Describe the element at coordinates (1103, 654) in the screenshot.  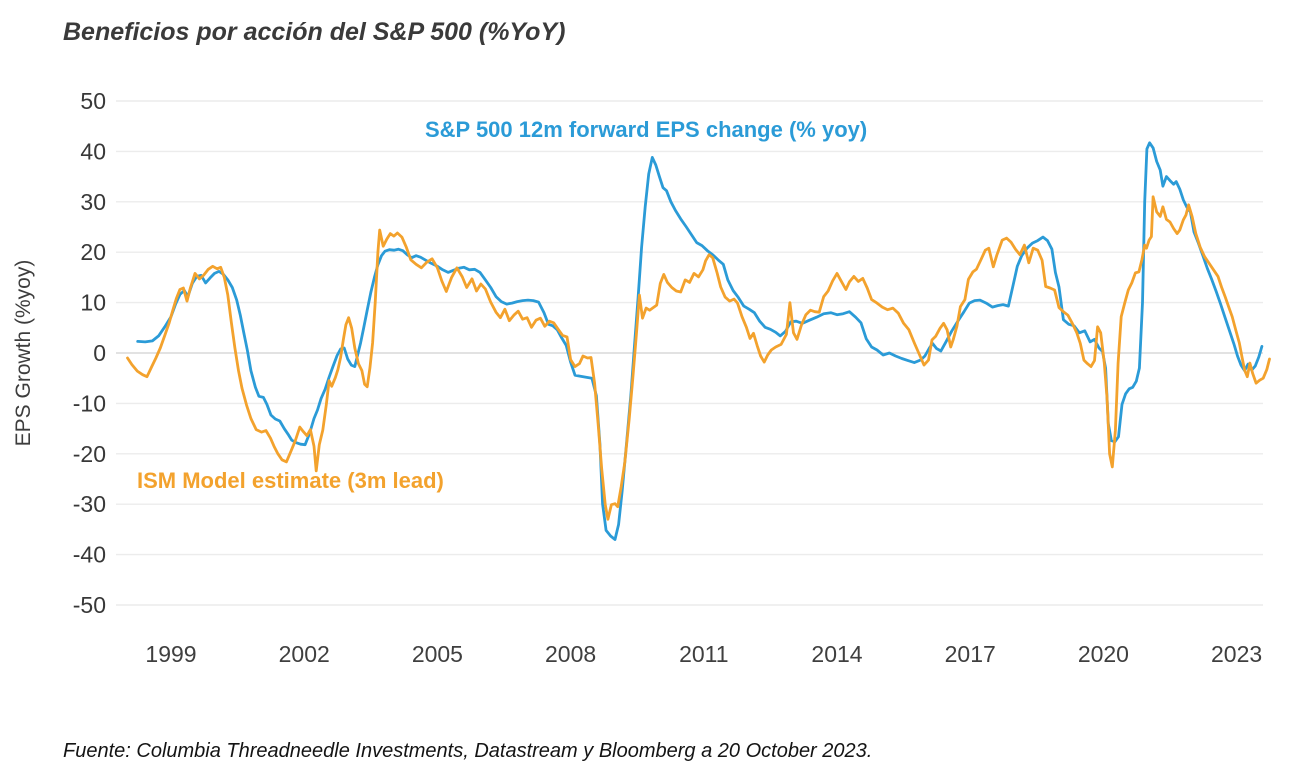
I see `x-tick-label: 2020` at that location.